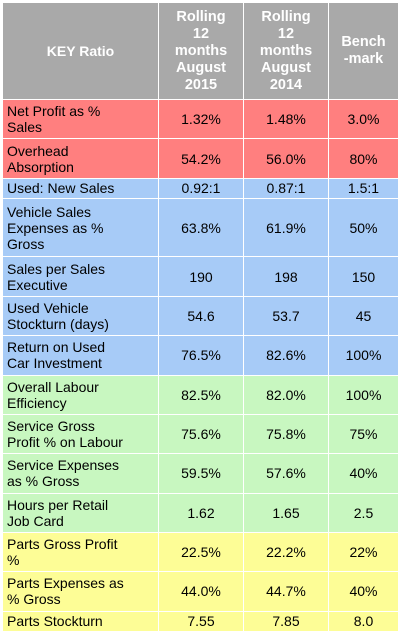 The height and width of the screenshot is (634, 400). What do you see at coordinates (286, 158) in the screenshot?
I see `value-2014: 56.0%` at bounding box center [286, 158].